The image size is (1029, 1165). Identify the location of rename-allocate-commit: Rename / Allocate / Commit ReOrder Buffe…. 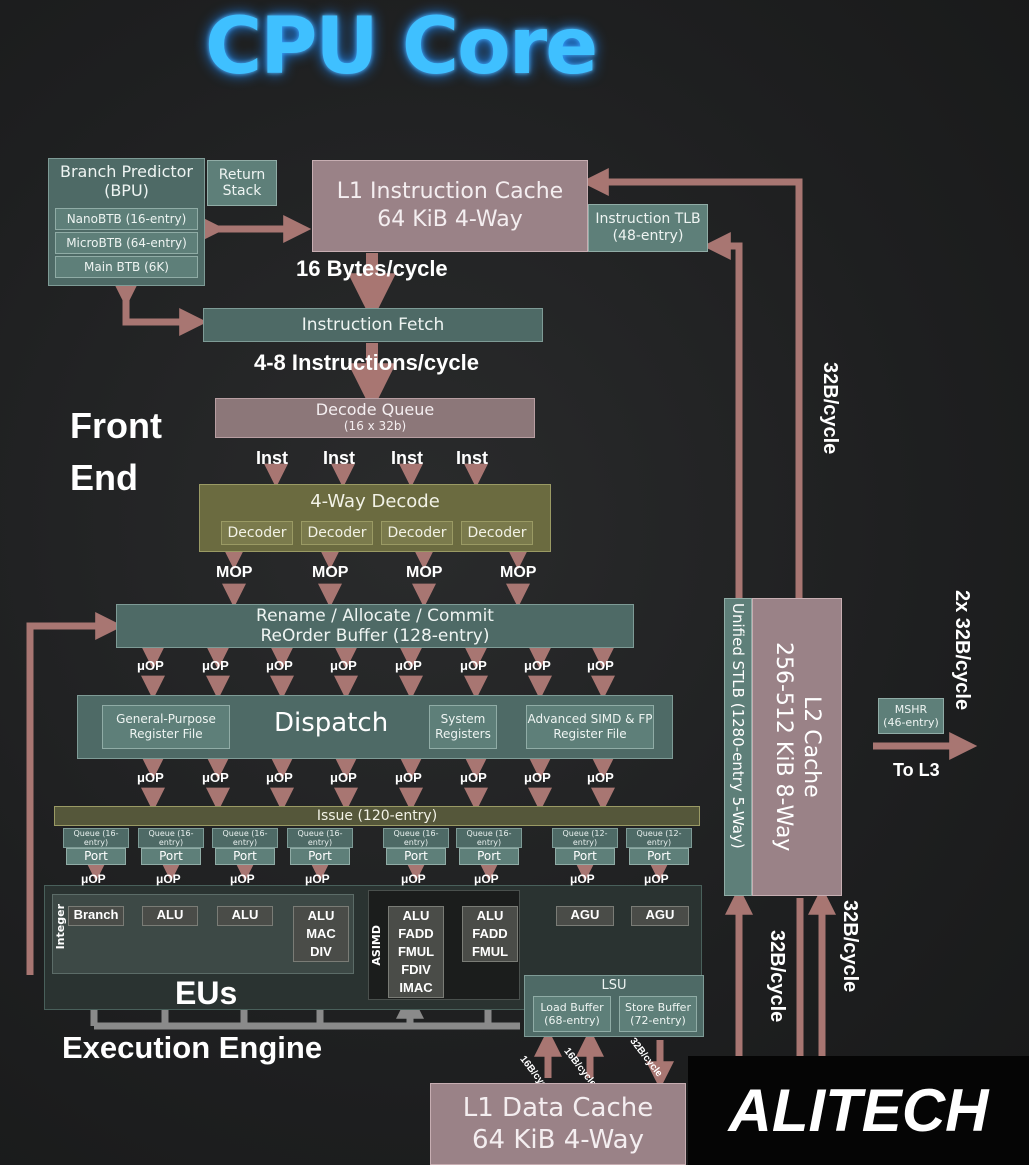
(375, 626).